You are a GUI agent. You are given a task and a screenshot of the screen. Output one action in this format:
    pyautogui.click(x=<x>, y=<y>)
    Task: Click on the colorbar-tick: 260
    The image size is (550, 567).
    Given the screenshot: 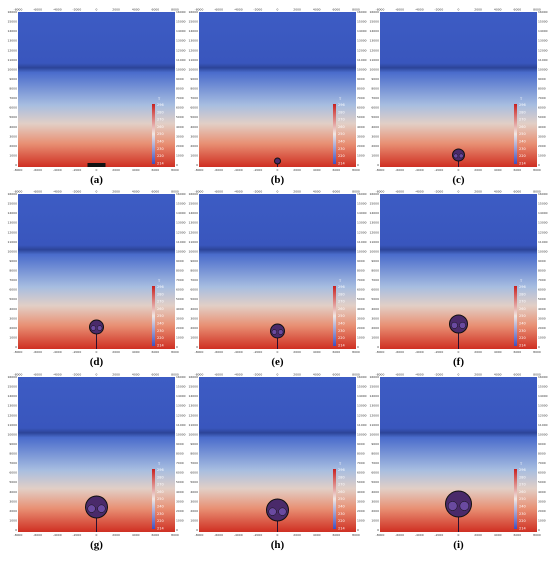 What is the action you would take?
    pyautogui.click(x=341, y=309)
    